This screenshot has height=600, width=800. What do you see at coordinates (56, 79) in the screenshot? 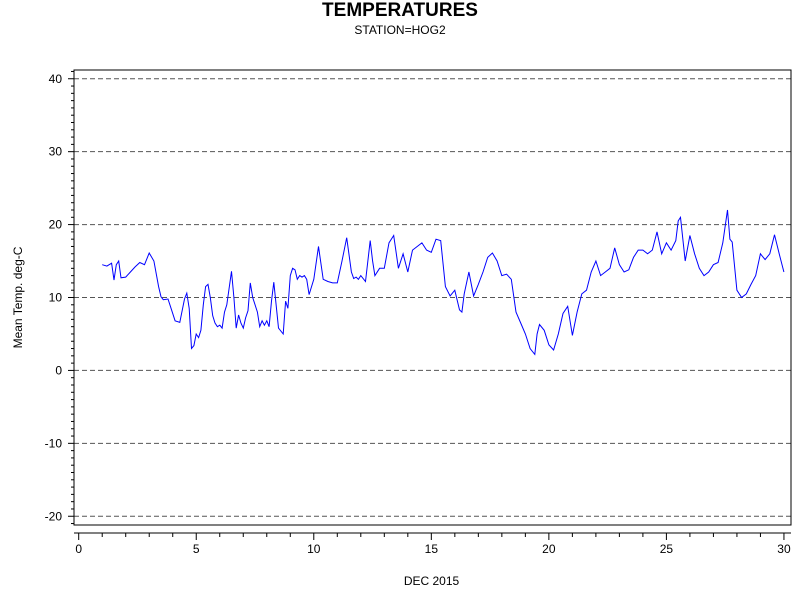
I see `y-tick-label: 40` at bounding box center [56, 79].